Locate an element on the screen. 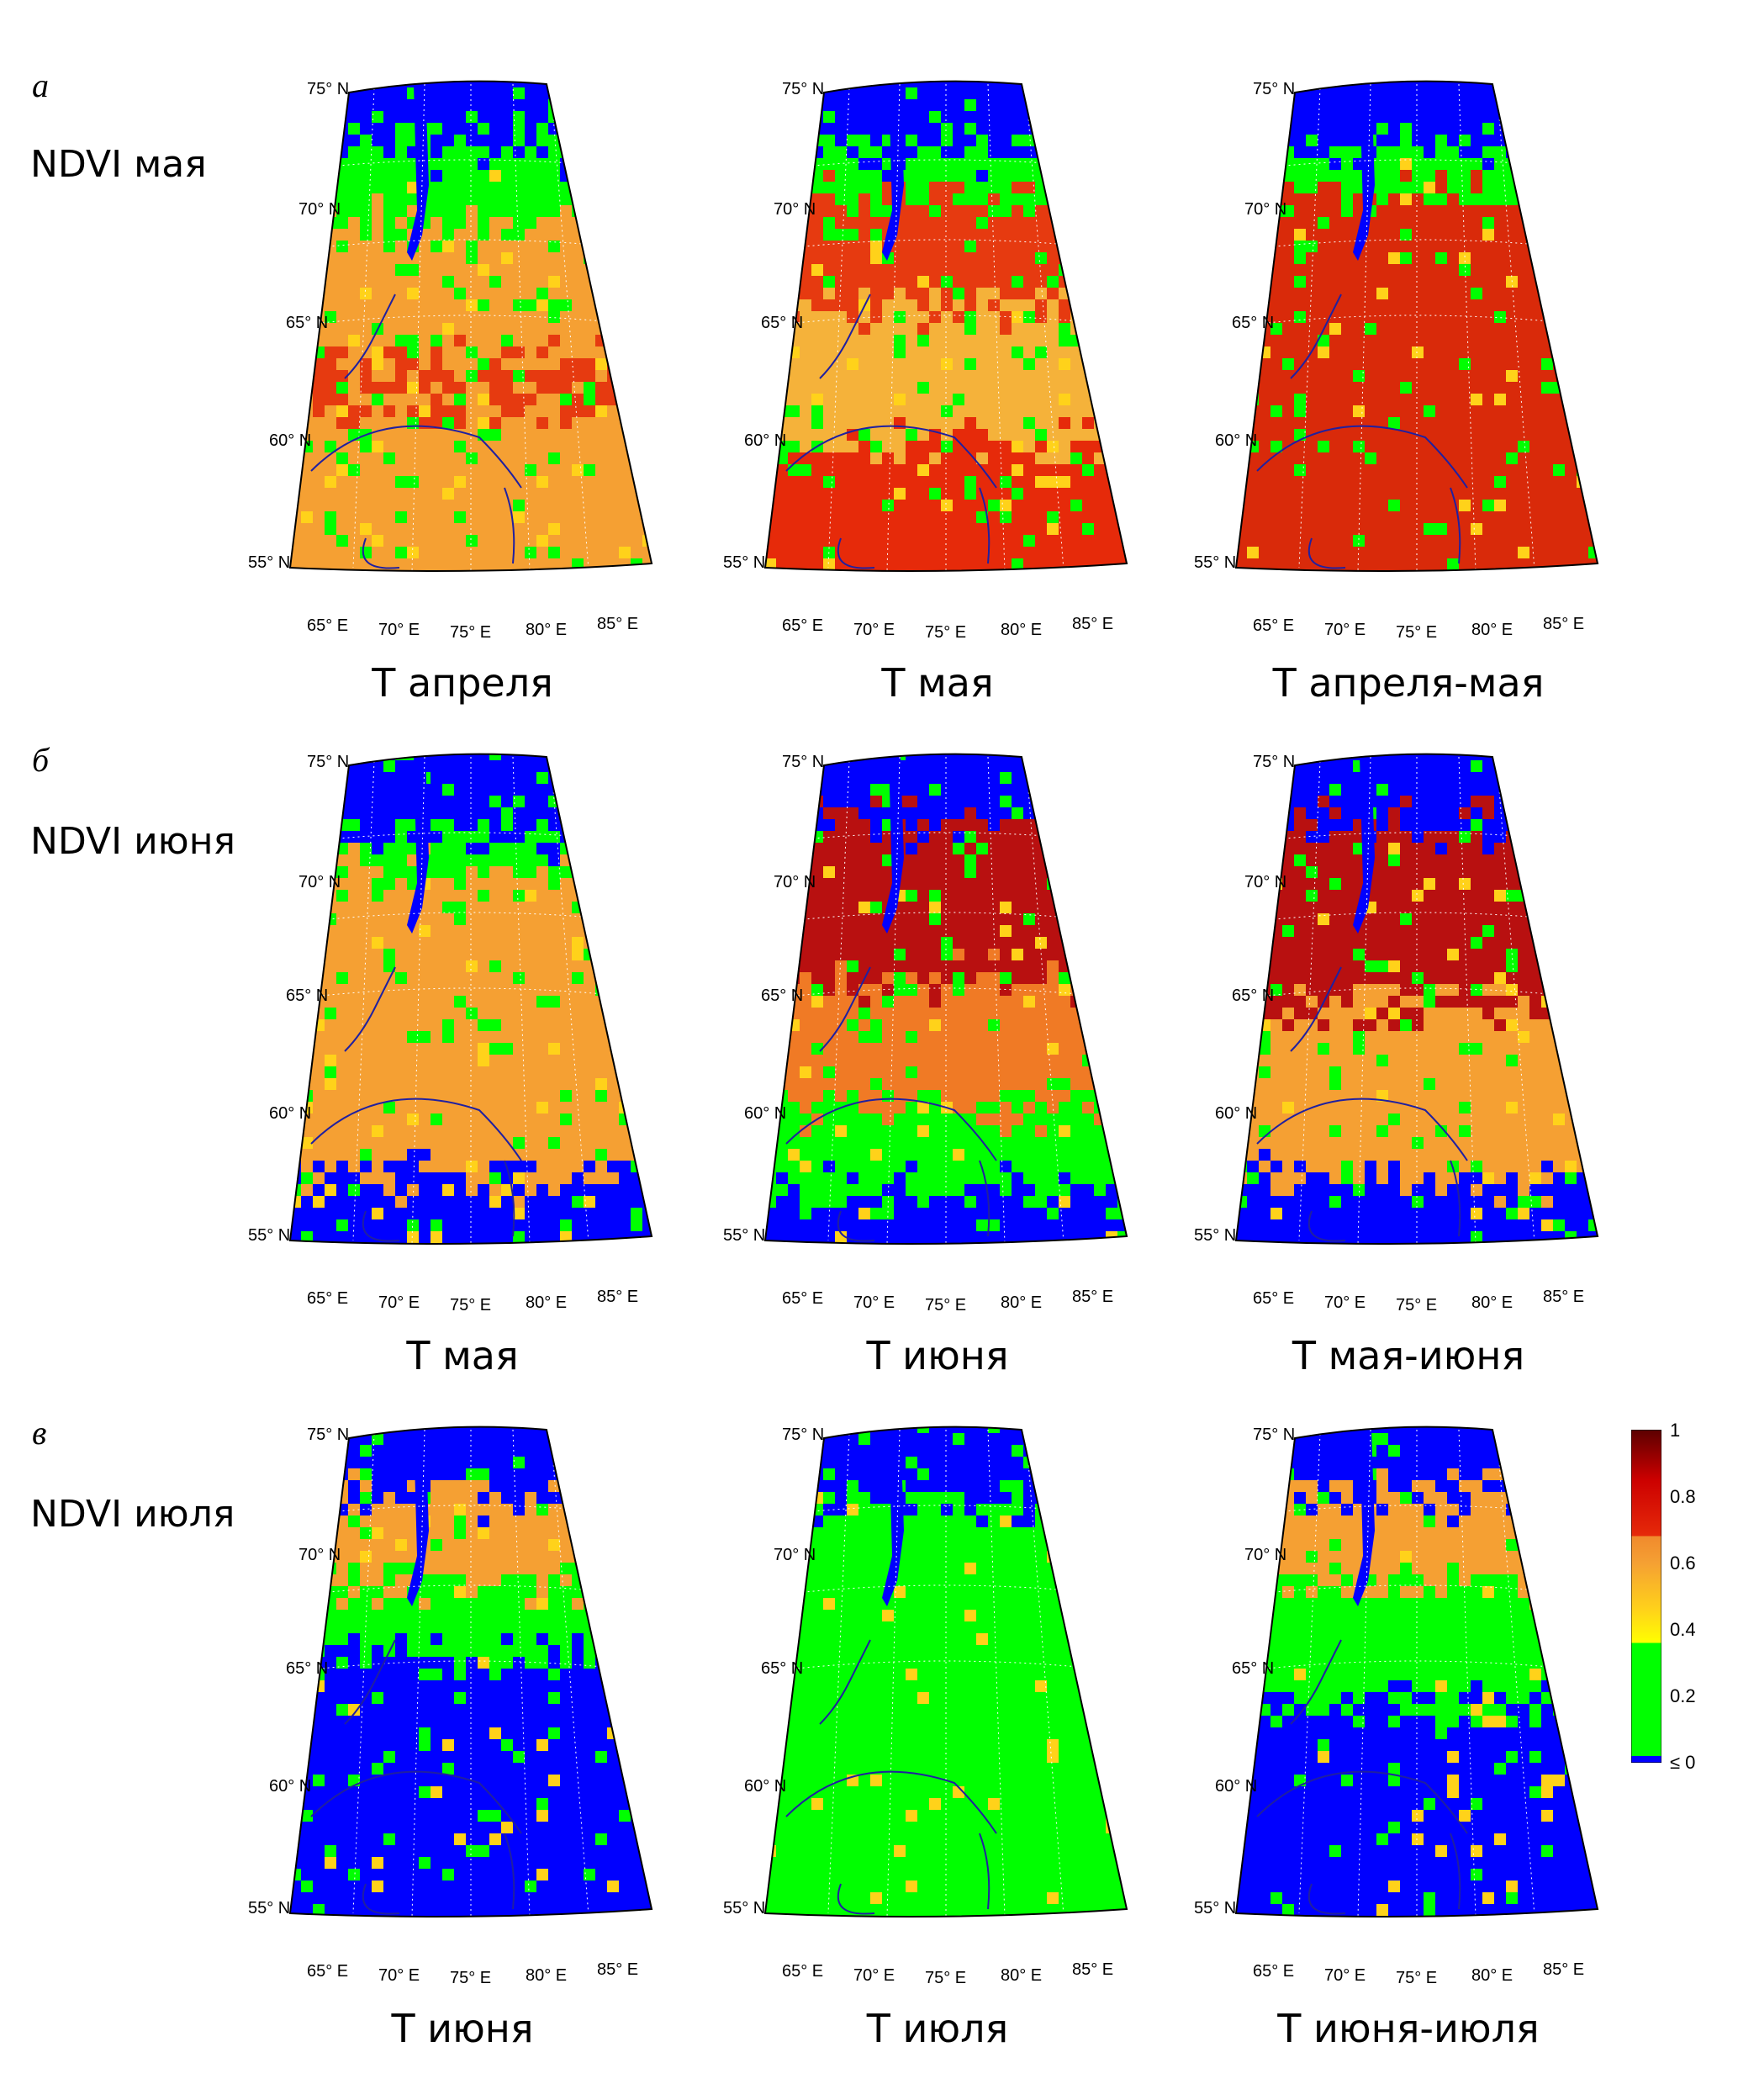 The width and height of the screenshot is (1738, 2100). row-title-may: NDVI мая is located at coordinates (119, 164).